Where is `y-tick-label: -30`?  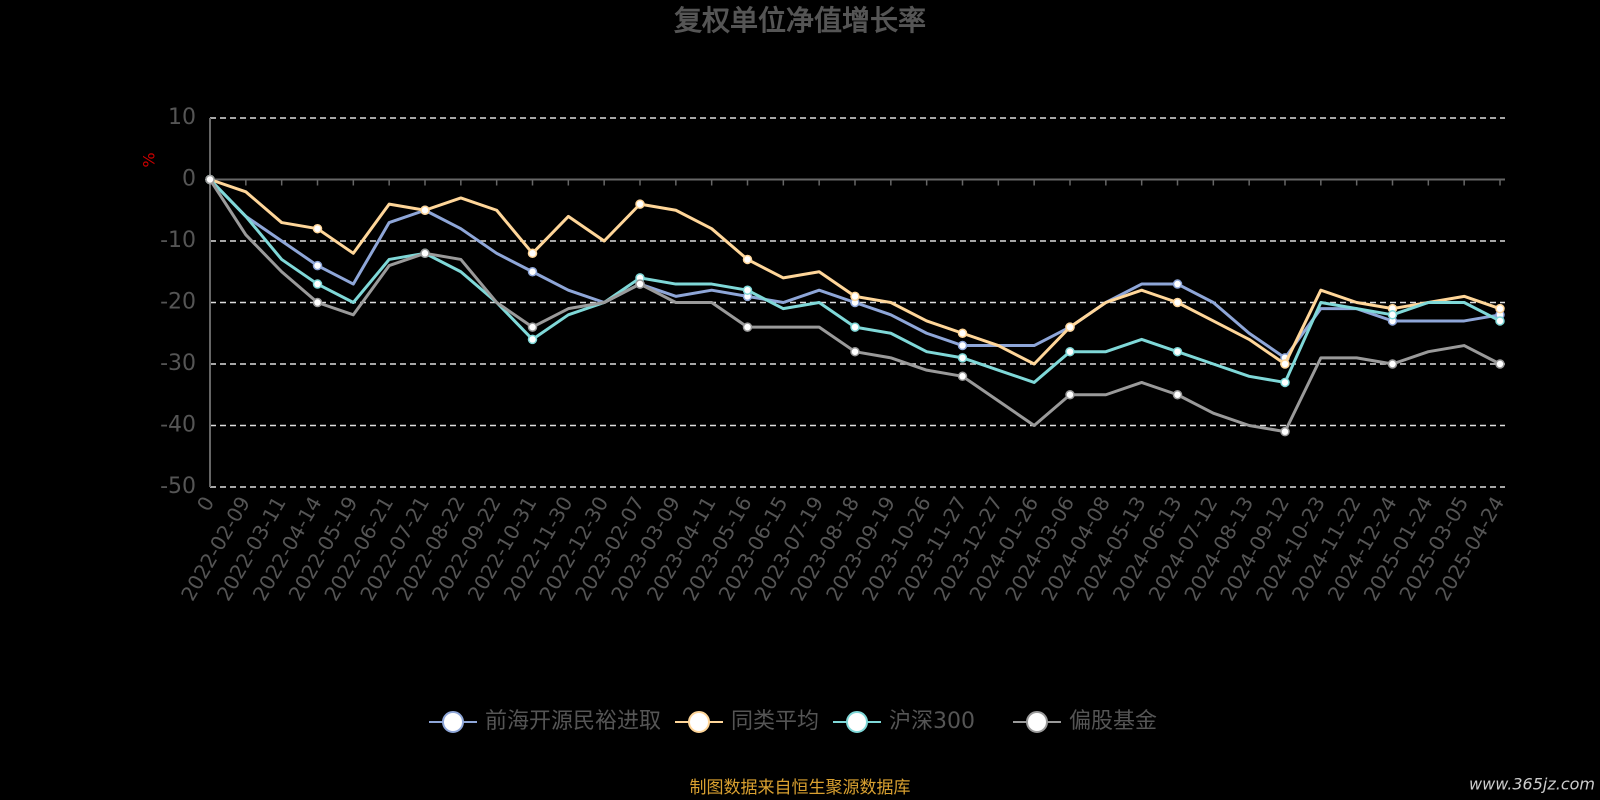
y-tick-label: -30 is located at coordinates (178, 363).